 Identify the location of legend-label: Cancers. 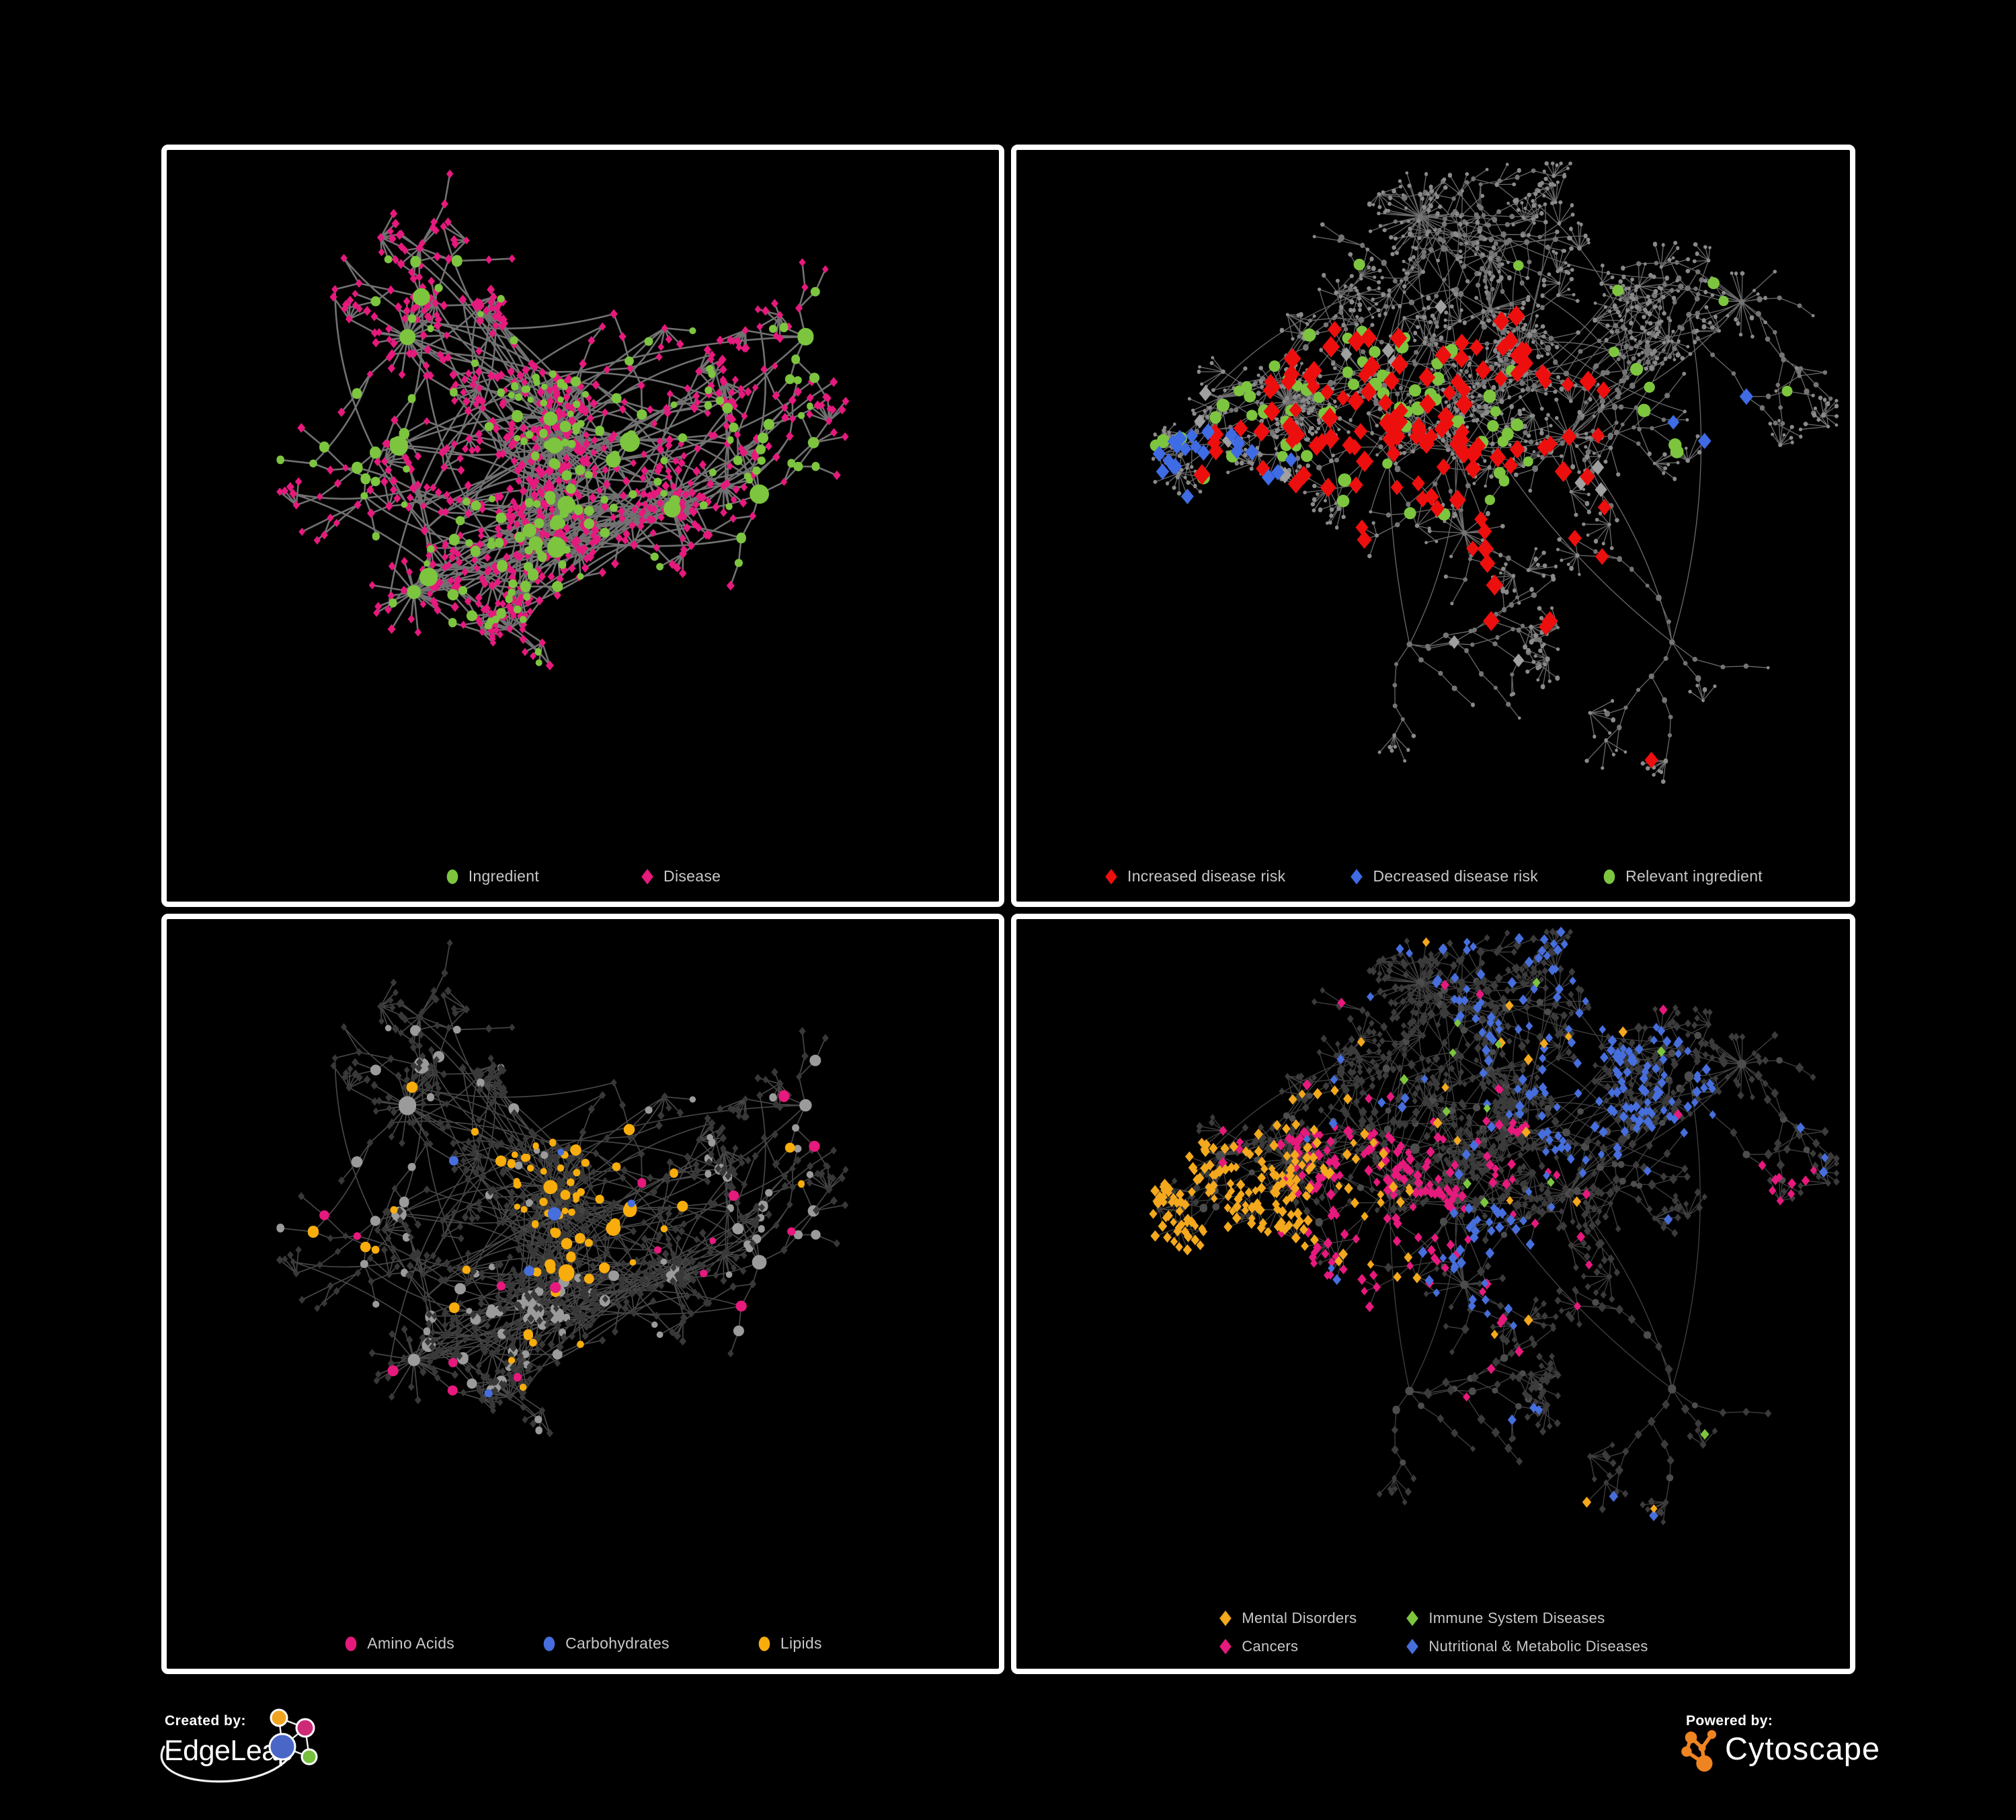
(1270, 1646).